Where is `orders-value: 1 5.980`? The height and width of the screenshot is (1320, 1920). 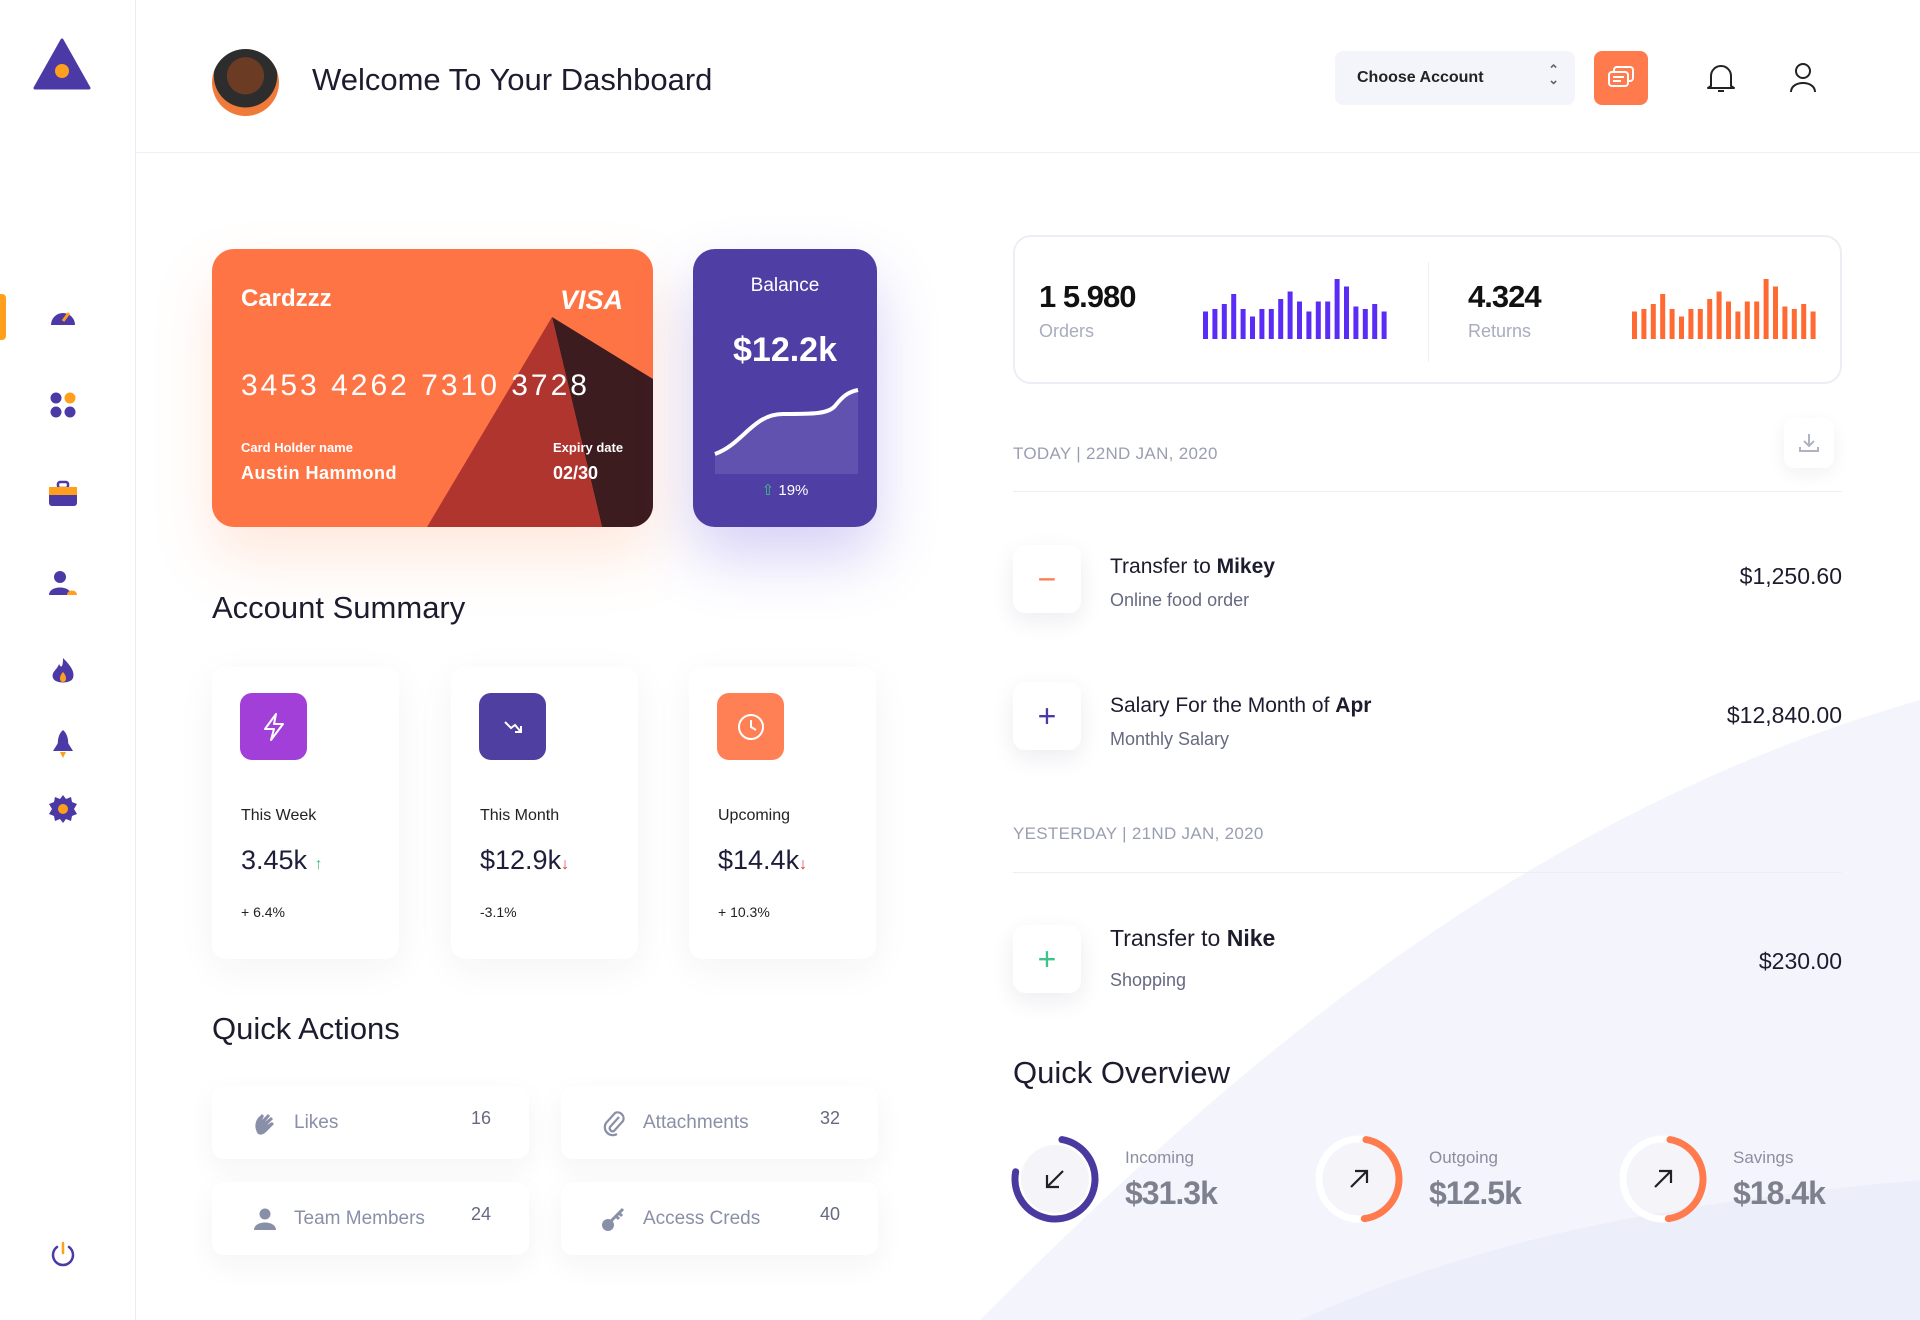
orders-value: 1 5.980 is located at coordinates (1087, 296).